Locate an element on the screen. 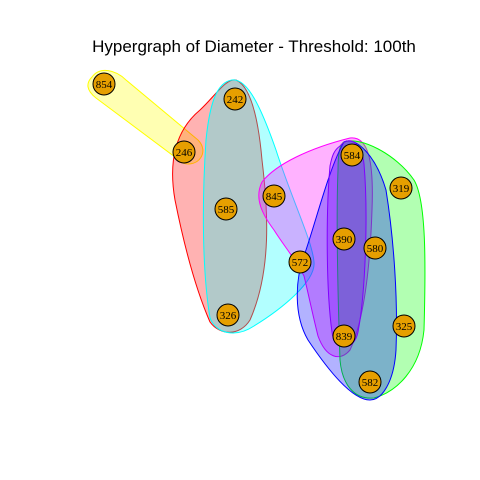 This screenshot has width=480, height=480. node-label: 585 is located at coordinates (226, 210).